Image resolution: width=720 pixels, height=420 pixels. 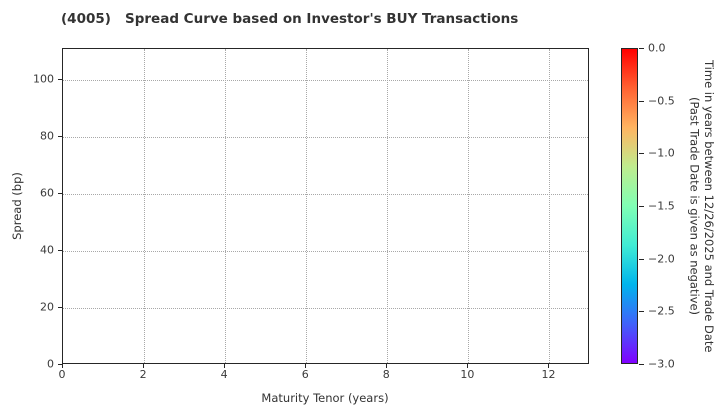 I want to click on colorbar-tick-label-−2.0: −2.0, so click(x=661, y=259).